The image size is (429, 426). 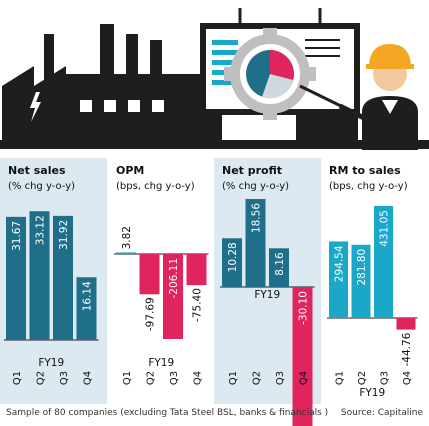 What do you see at coordinates (174, 278) in the screenshot?
I see `value-label-opm-q3: -206.11` at bounding box center [174, 278].